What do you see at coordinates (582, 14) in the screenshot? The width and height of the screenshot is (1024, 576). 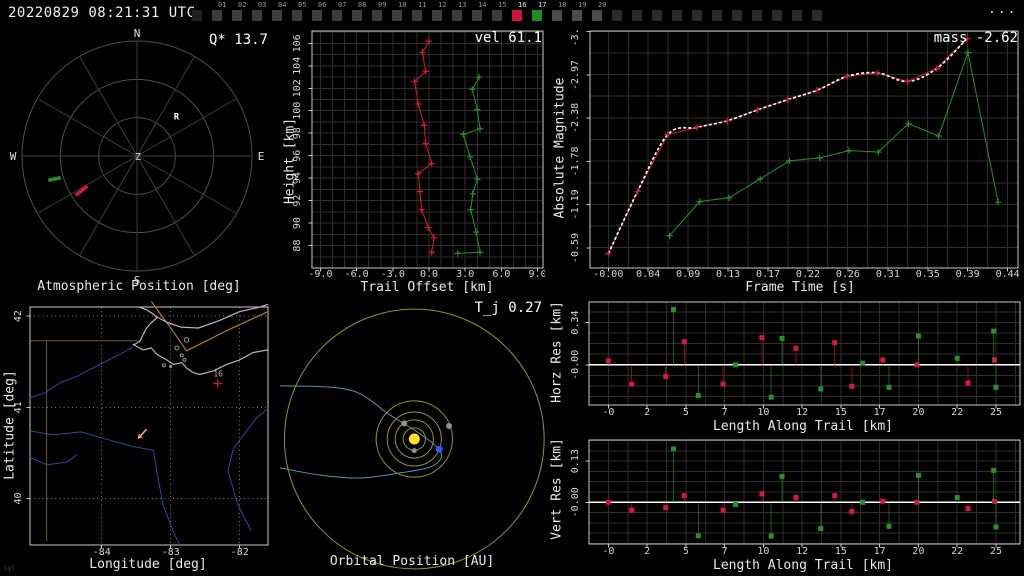 I see `frame-square-19: 19` at bounding box center [582, 14].